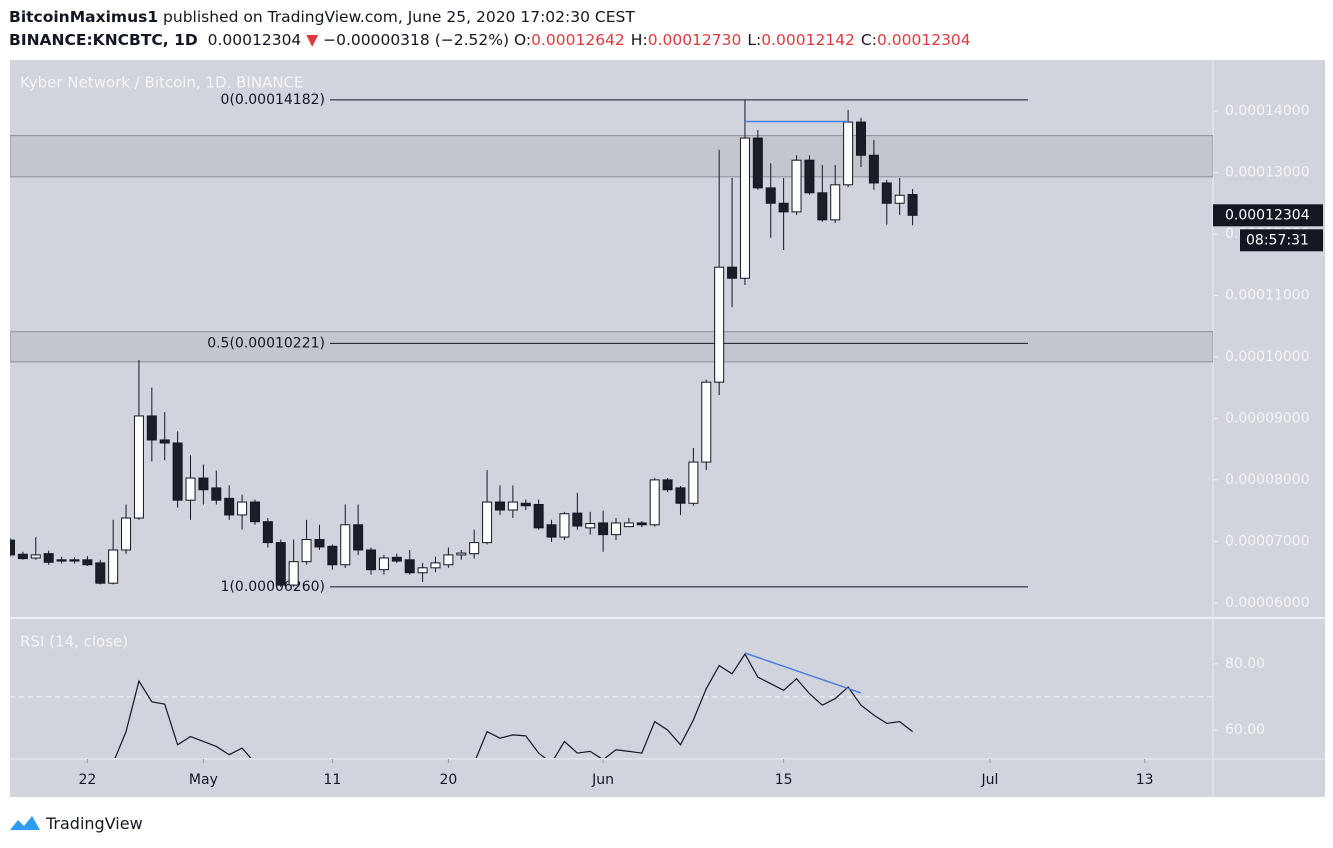 This screenshot has height=848, width=1333. I want to click on y-tick-label: 0.00011000, so click(1267, 295).